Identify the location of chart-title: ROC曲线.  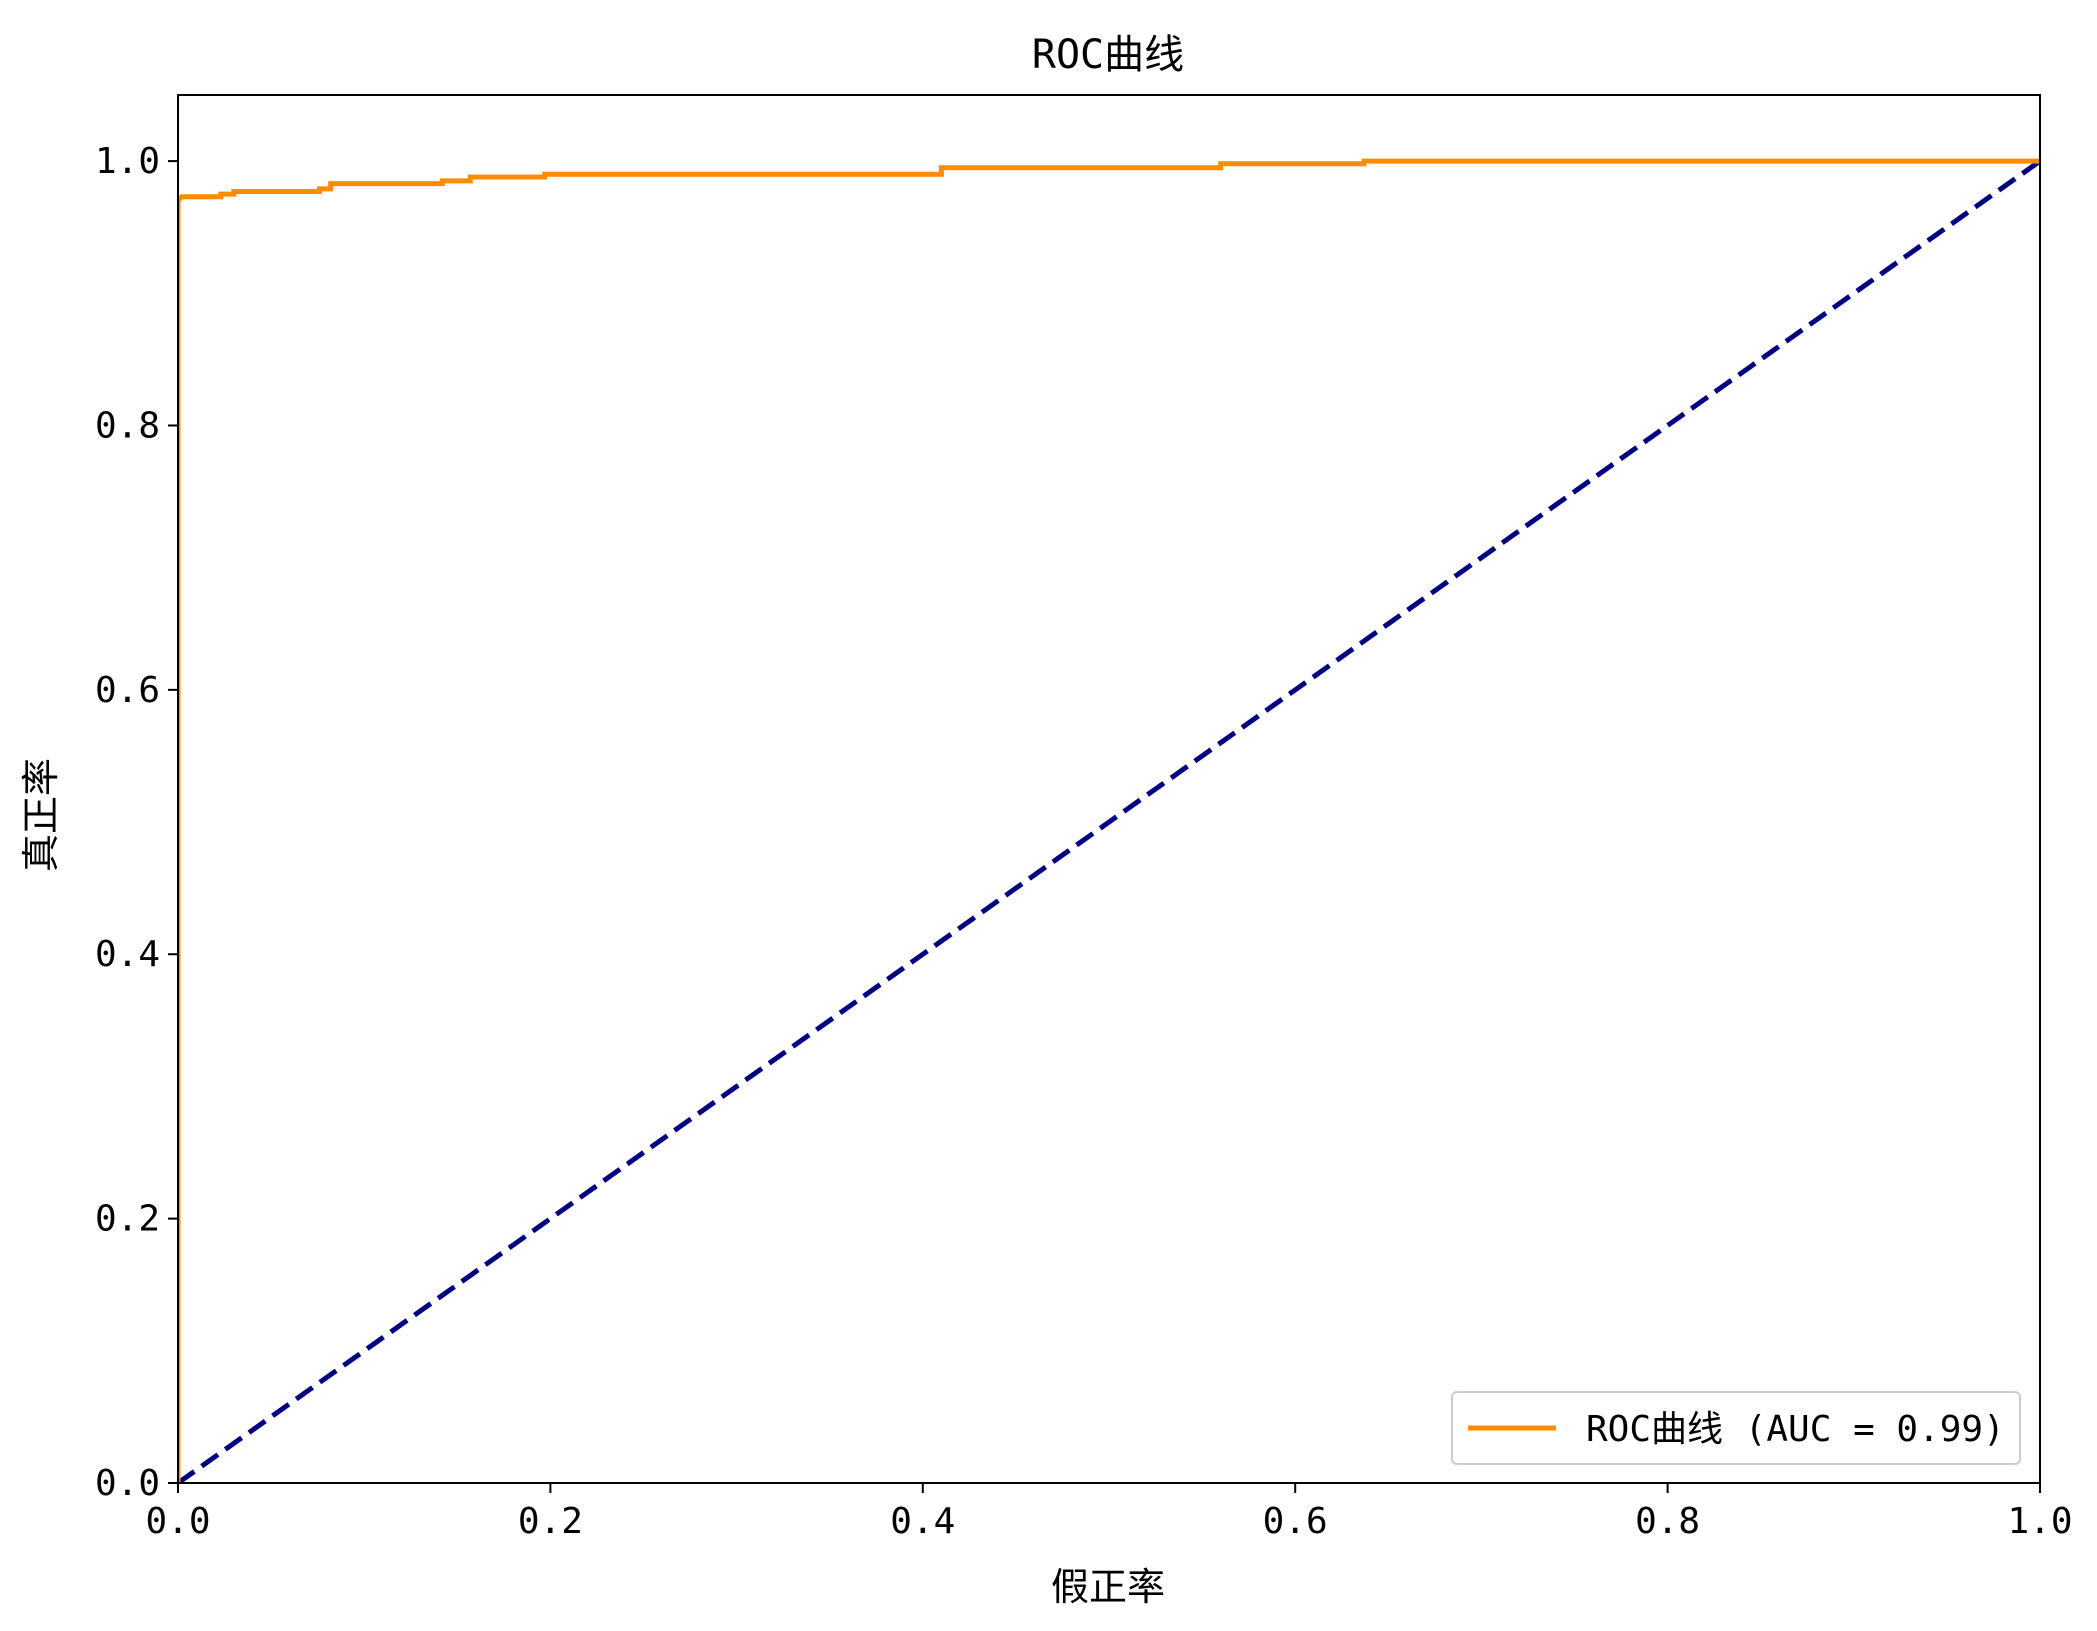
(1108, 55).